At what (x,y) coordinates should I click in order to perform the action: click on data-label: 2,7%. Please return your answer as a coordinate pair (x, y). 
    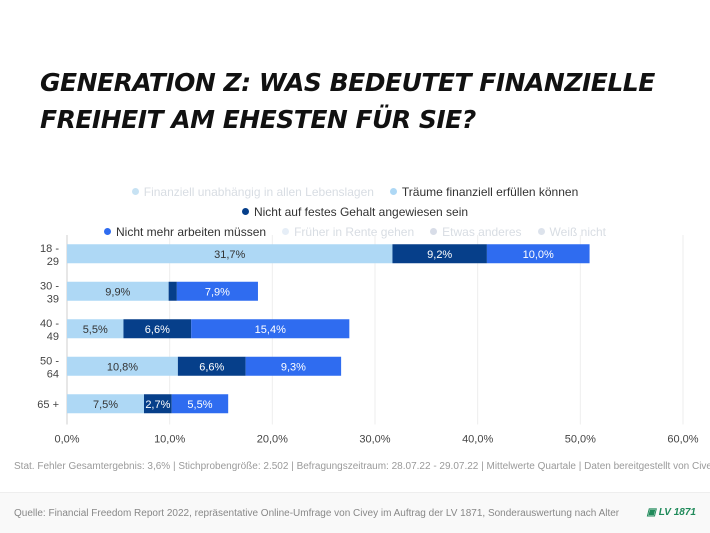
    Looking at the image, I should click on (157, 405).